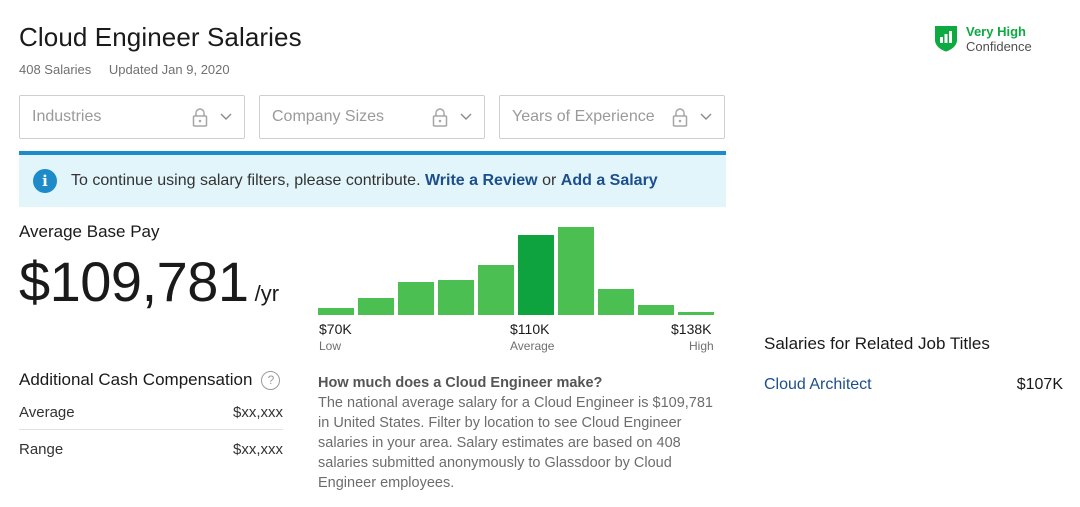 The width and height of the screenshot is (1080, 507). I want to click on salary-count: 408 Salaries, so click(55, 69).